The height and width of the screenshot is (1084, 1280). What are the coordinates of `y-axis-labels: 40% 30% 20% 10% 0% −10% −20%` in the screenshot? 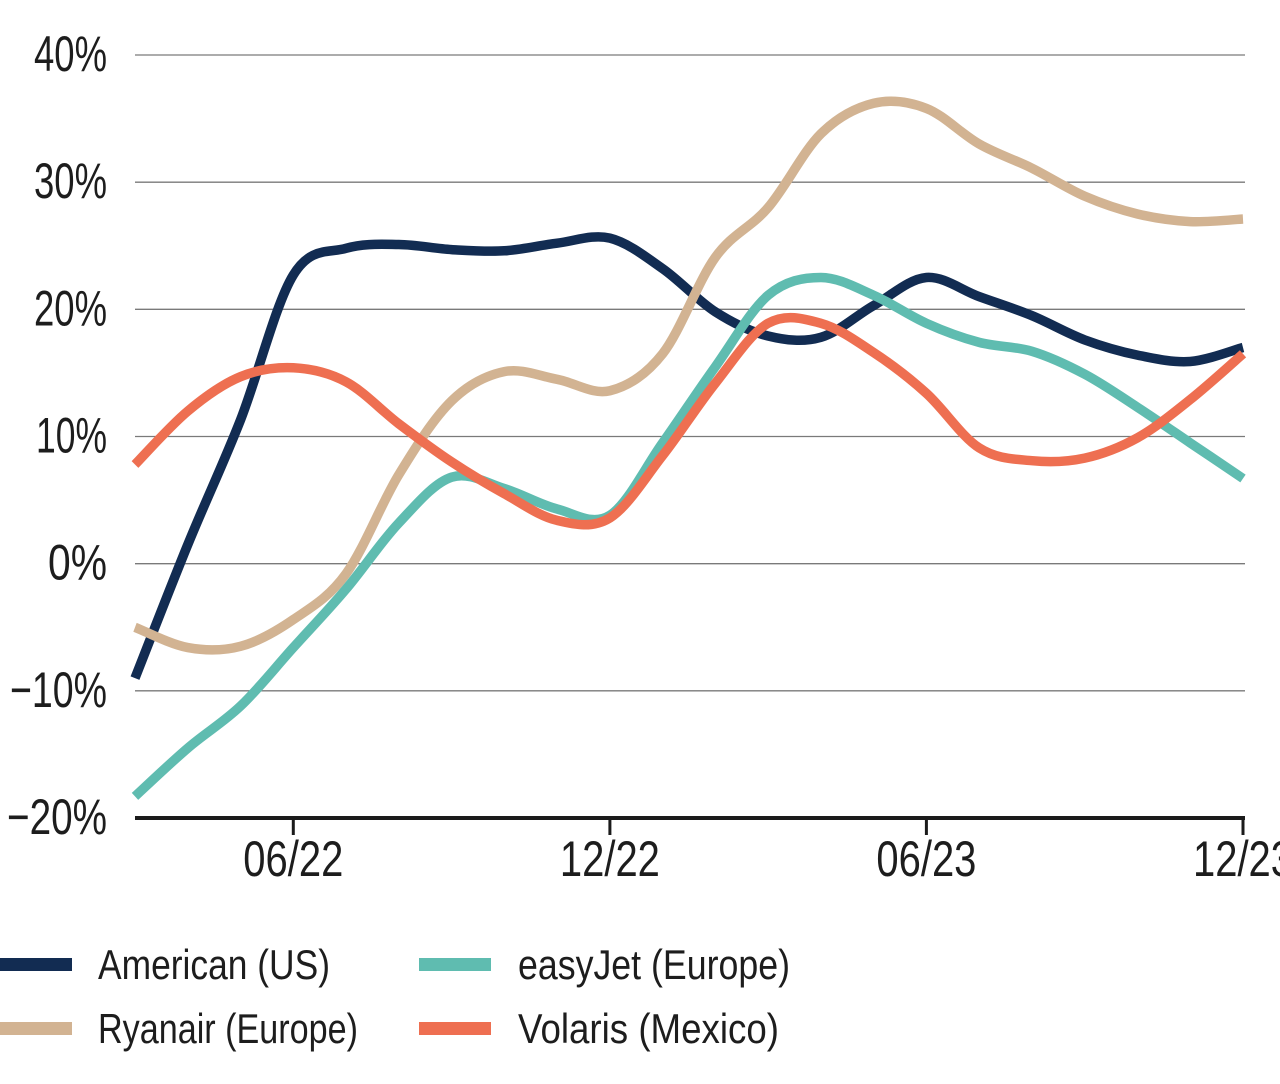 It's located at (57, 435).